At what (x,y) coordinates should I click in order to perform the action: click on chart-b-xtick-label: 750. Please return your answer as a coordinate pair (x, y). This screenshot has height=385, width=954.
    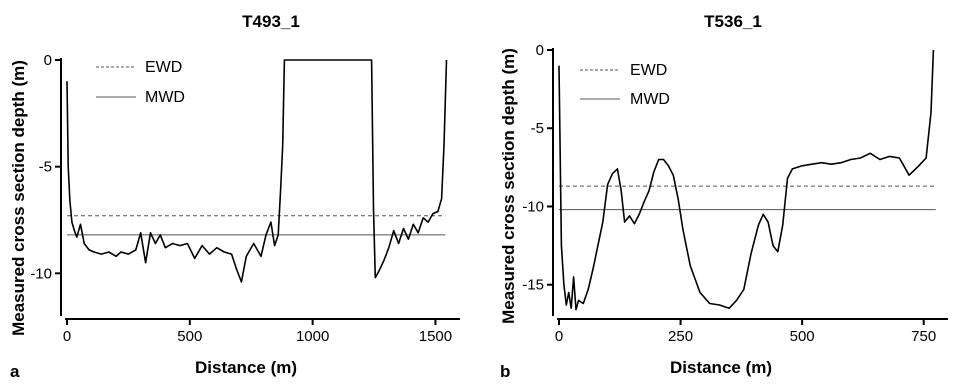
    Looking at the image, I should click on (923, 336).